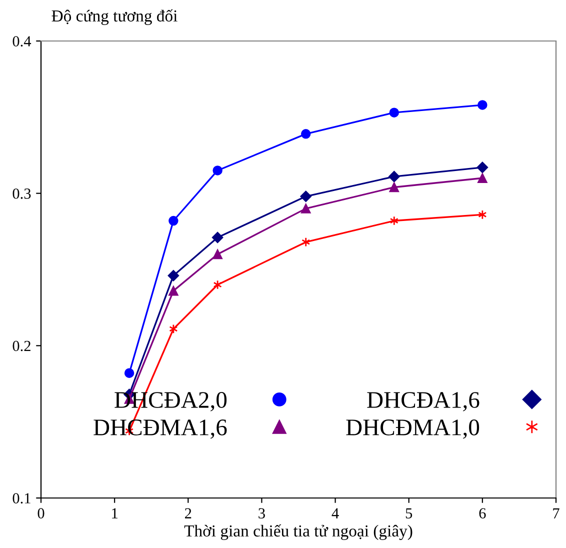 The image size is (566, 548). Describe the element at coordinates (413, 429) in the screenshot. I see `legend-label: DHCĐMA1,0` at that location.